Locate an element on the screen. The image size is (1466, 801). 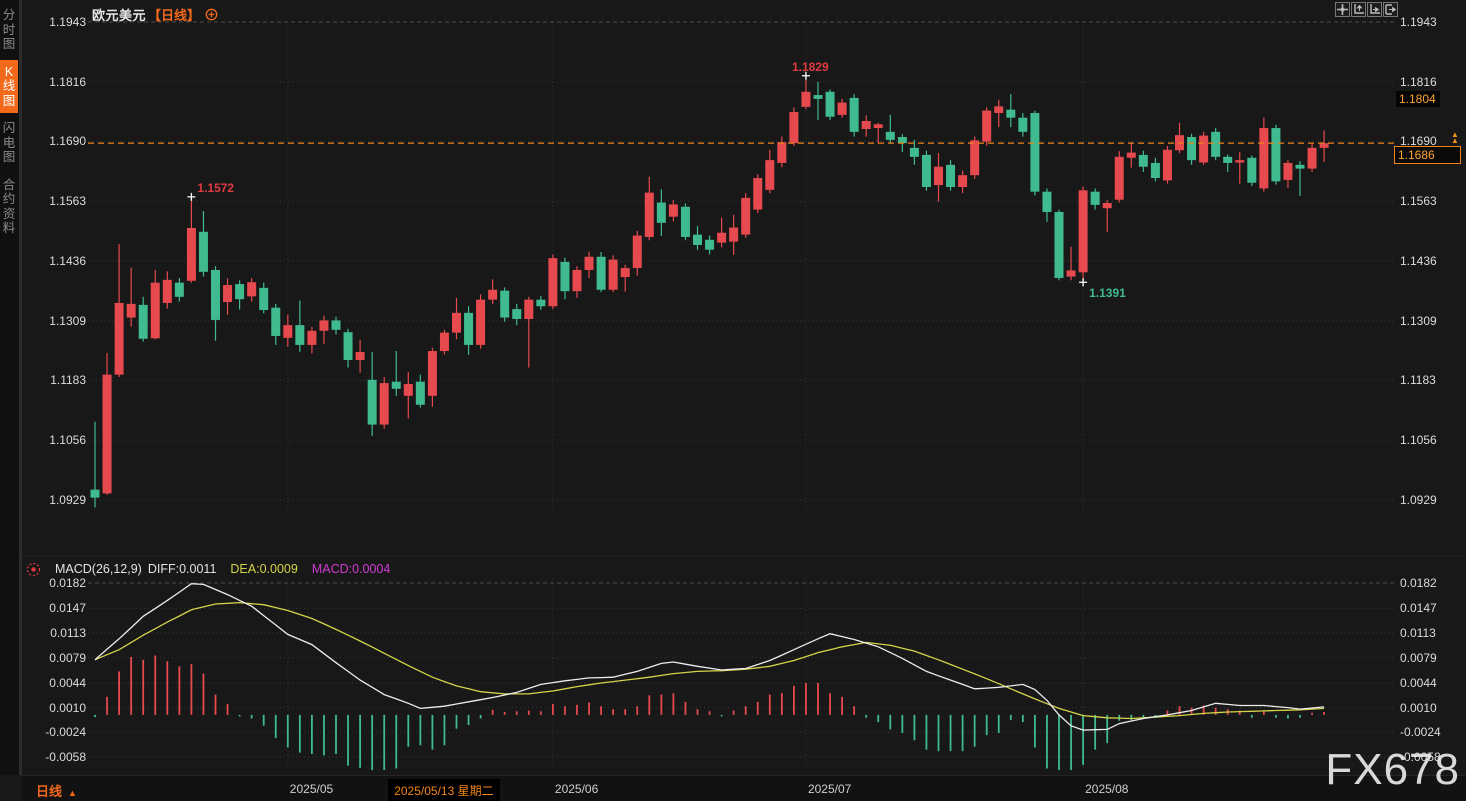
move-crosshair-icon is located at coordinates (1342, 9).